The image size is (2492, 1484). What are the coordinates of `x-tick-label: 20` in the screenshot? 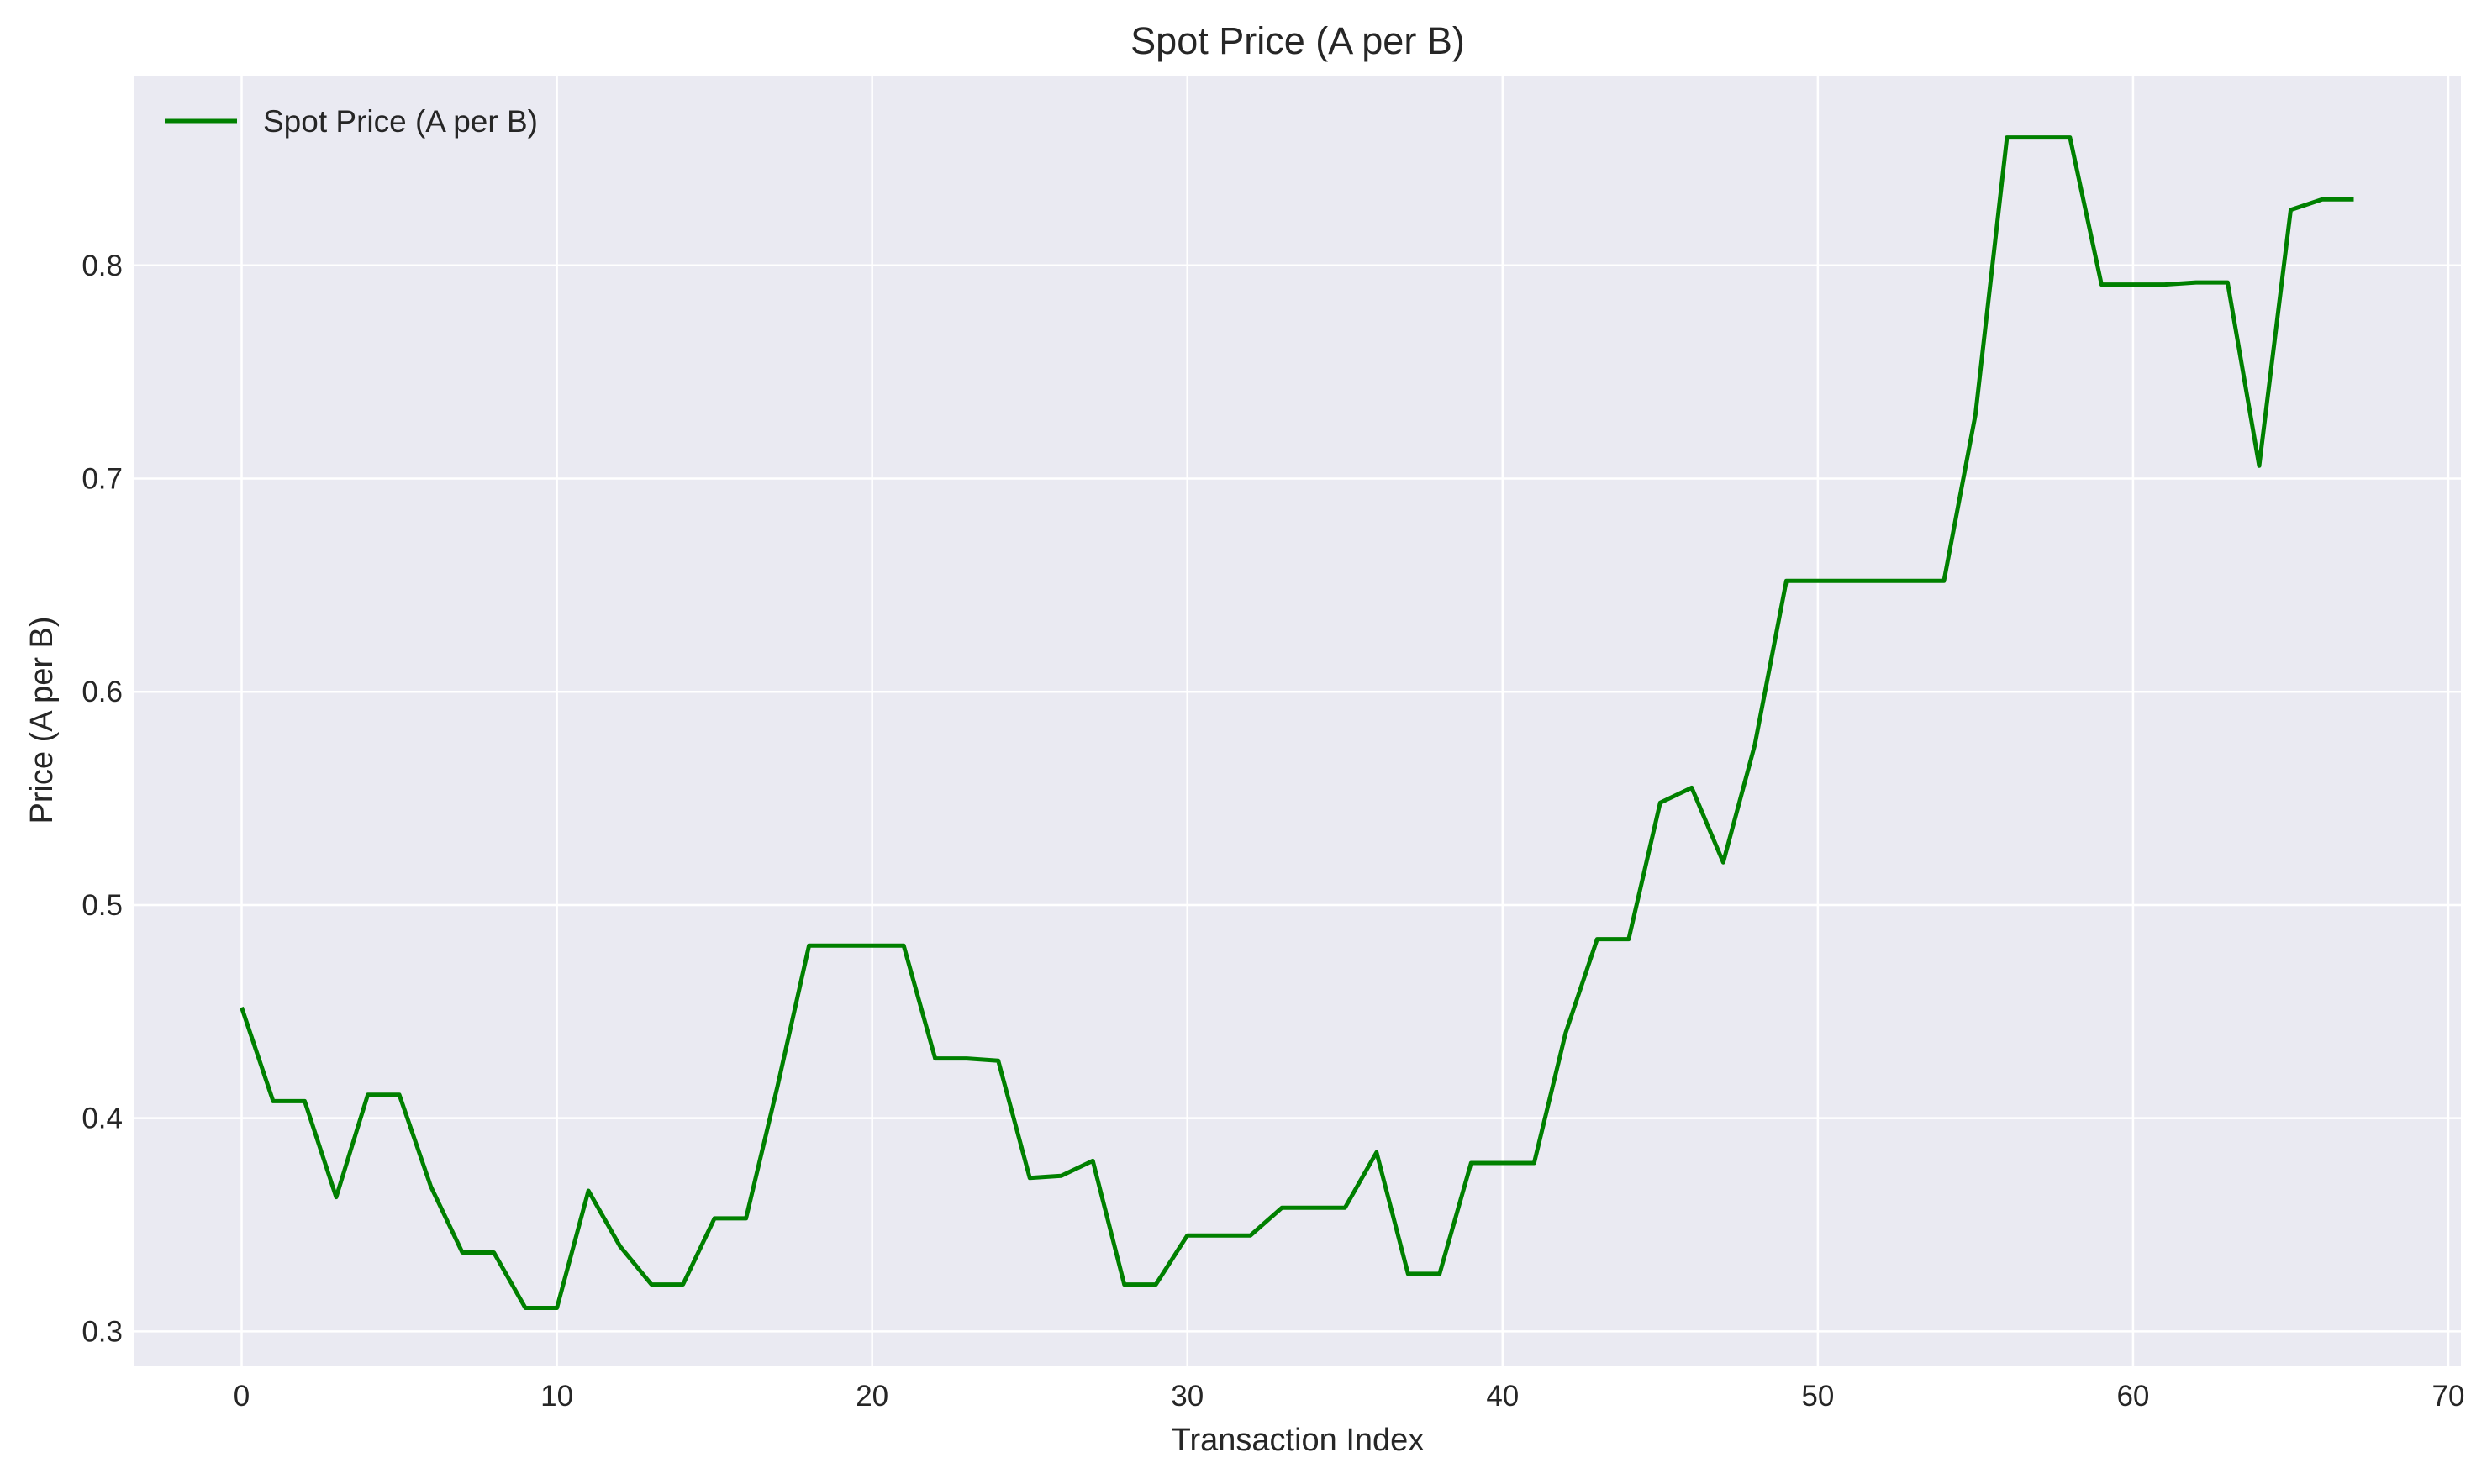 It's located at (872, 1397).